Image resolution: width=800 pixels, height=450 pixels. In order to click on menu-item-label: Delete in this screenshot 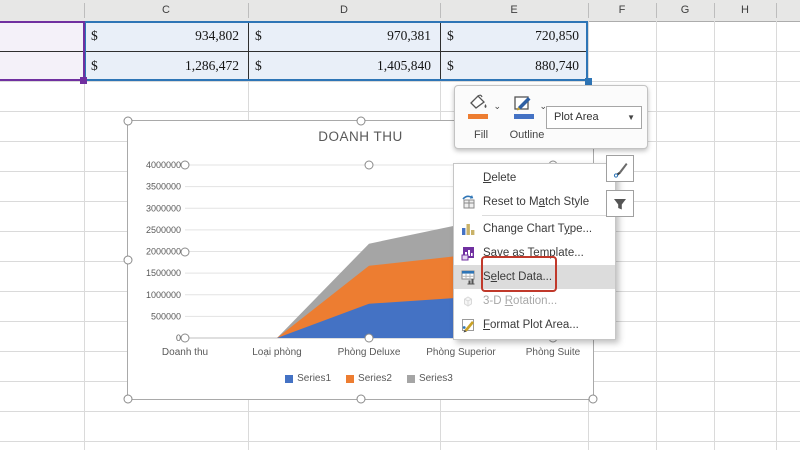, I will do `click(500, 178)`.